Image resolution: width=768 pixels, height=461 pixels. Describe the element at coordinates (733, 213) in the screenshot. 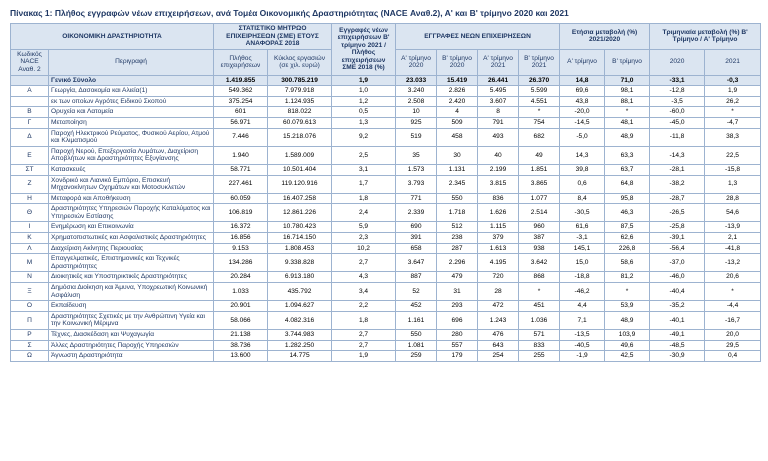

I see `value-cell: 54,6` at that location.